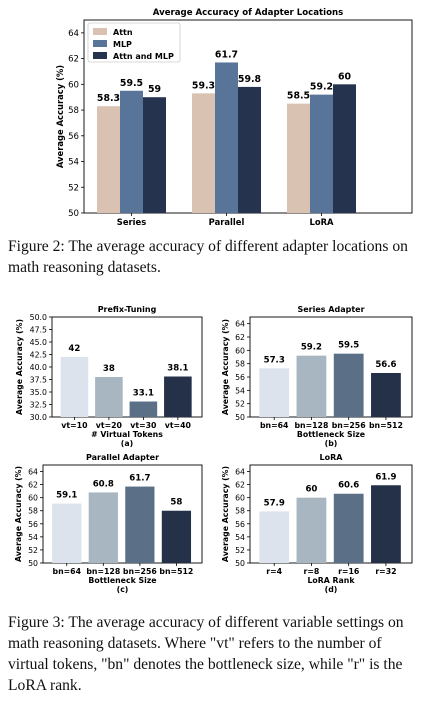 The height and width of the screenshot is (705, 423). I want to click on x-axis-label: # Virtual Tokens, so click(127, 434).